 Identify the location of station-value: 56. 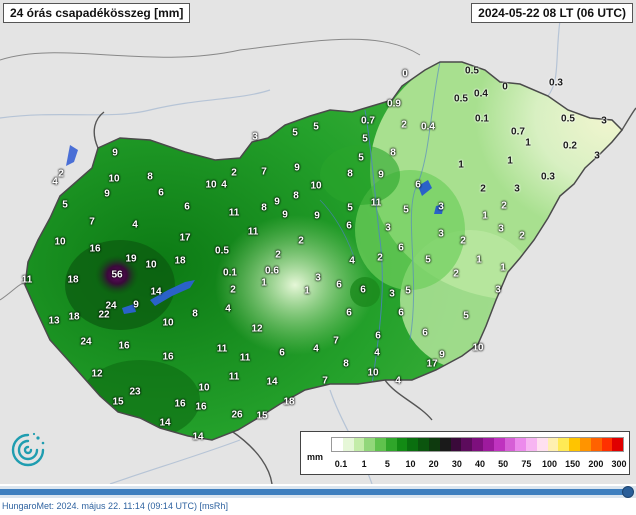
(117, 275).